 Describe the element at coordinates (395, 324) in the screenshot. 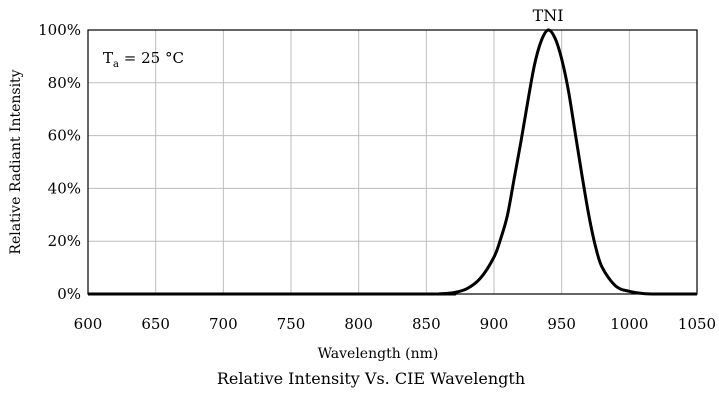

I see `x-axis: 600 650 700 750 800 850 900 950 1000 1050` at that location.